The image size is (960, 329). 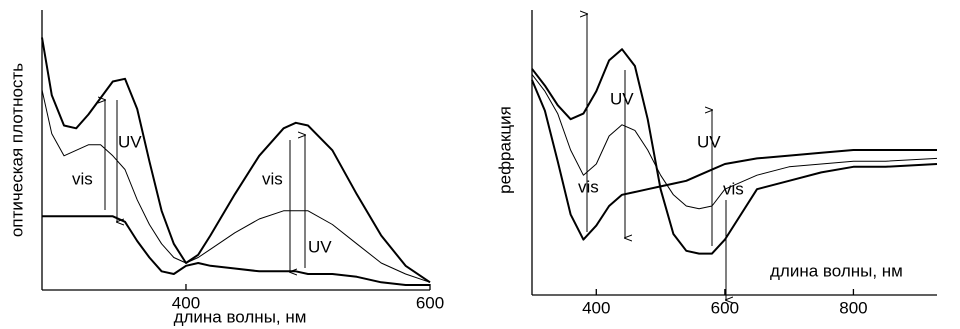 I want to click on x-tick-label: 800, so click(x=853, y=307).